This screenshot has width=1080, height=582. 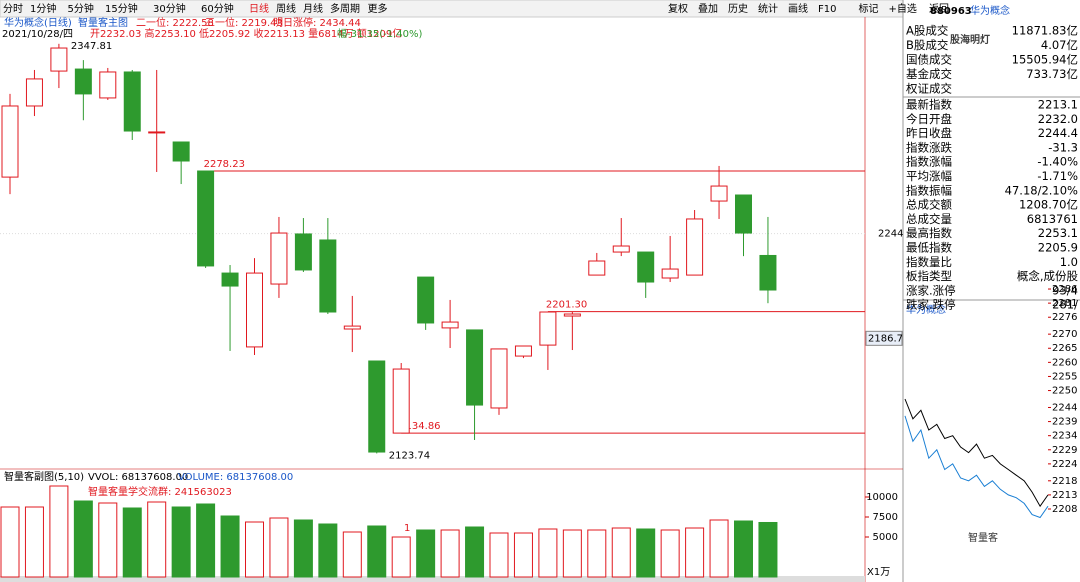 What do you see at coordinates (1058, 119) in the screenshot?
I see `row-value: 2232.0` at bounding box center [1058, 119].